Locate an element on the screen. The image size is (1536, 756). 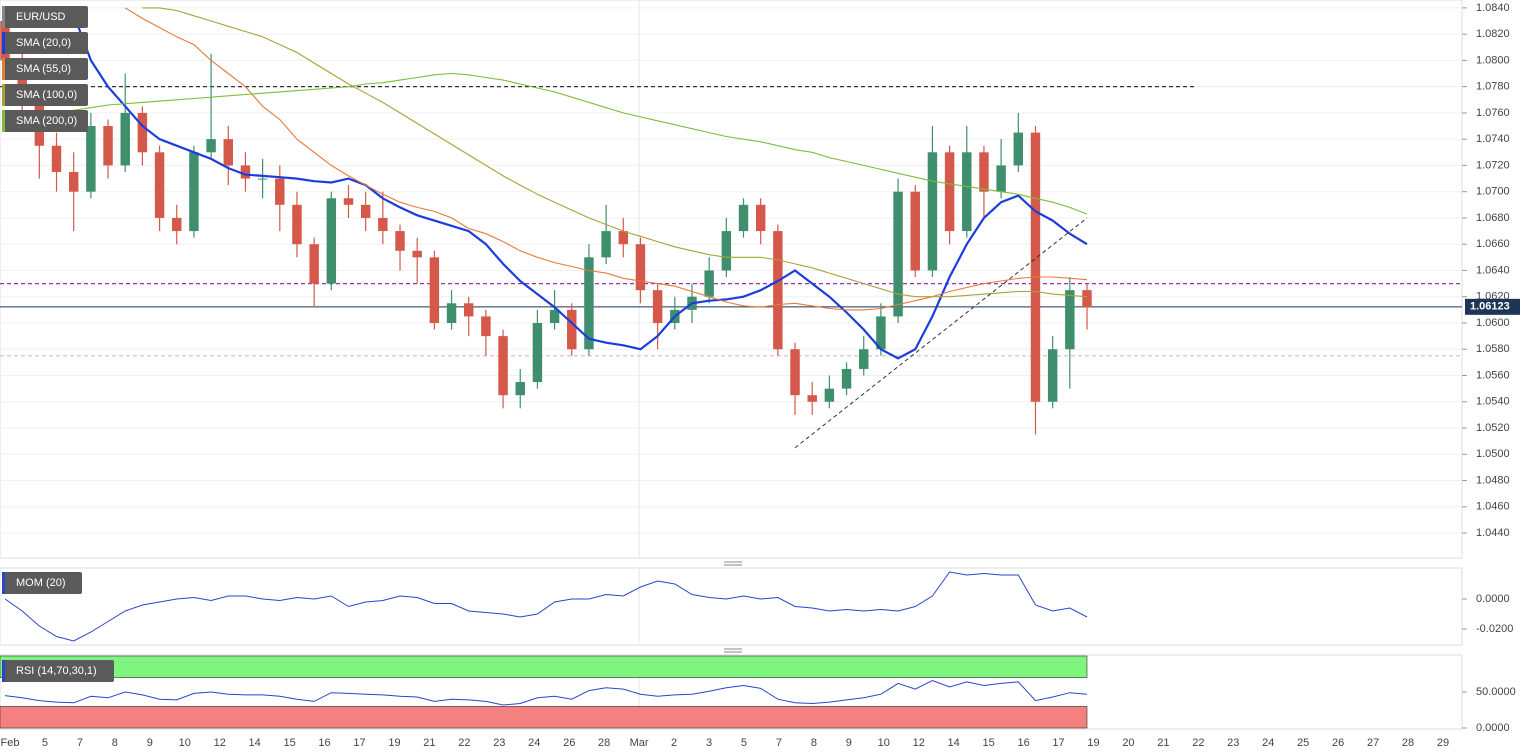
x-tick-label: 17 is located at coordinates (1058, 743).